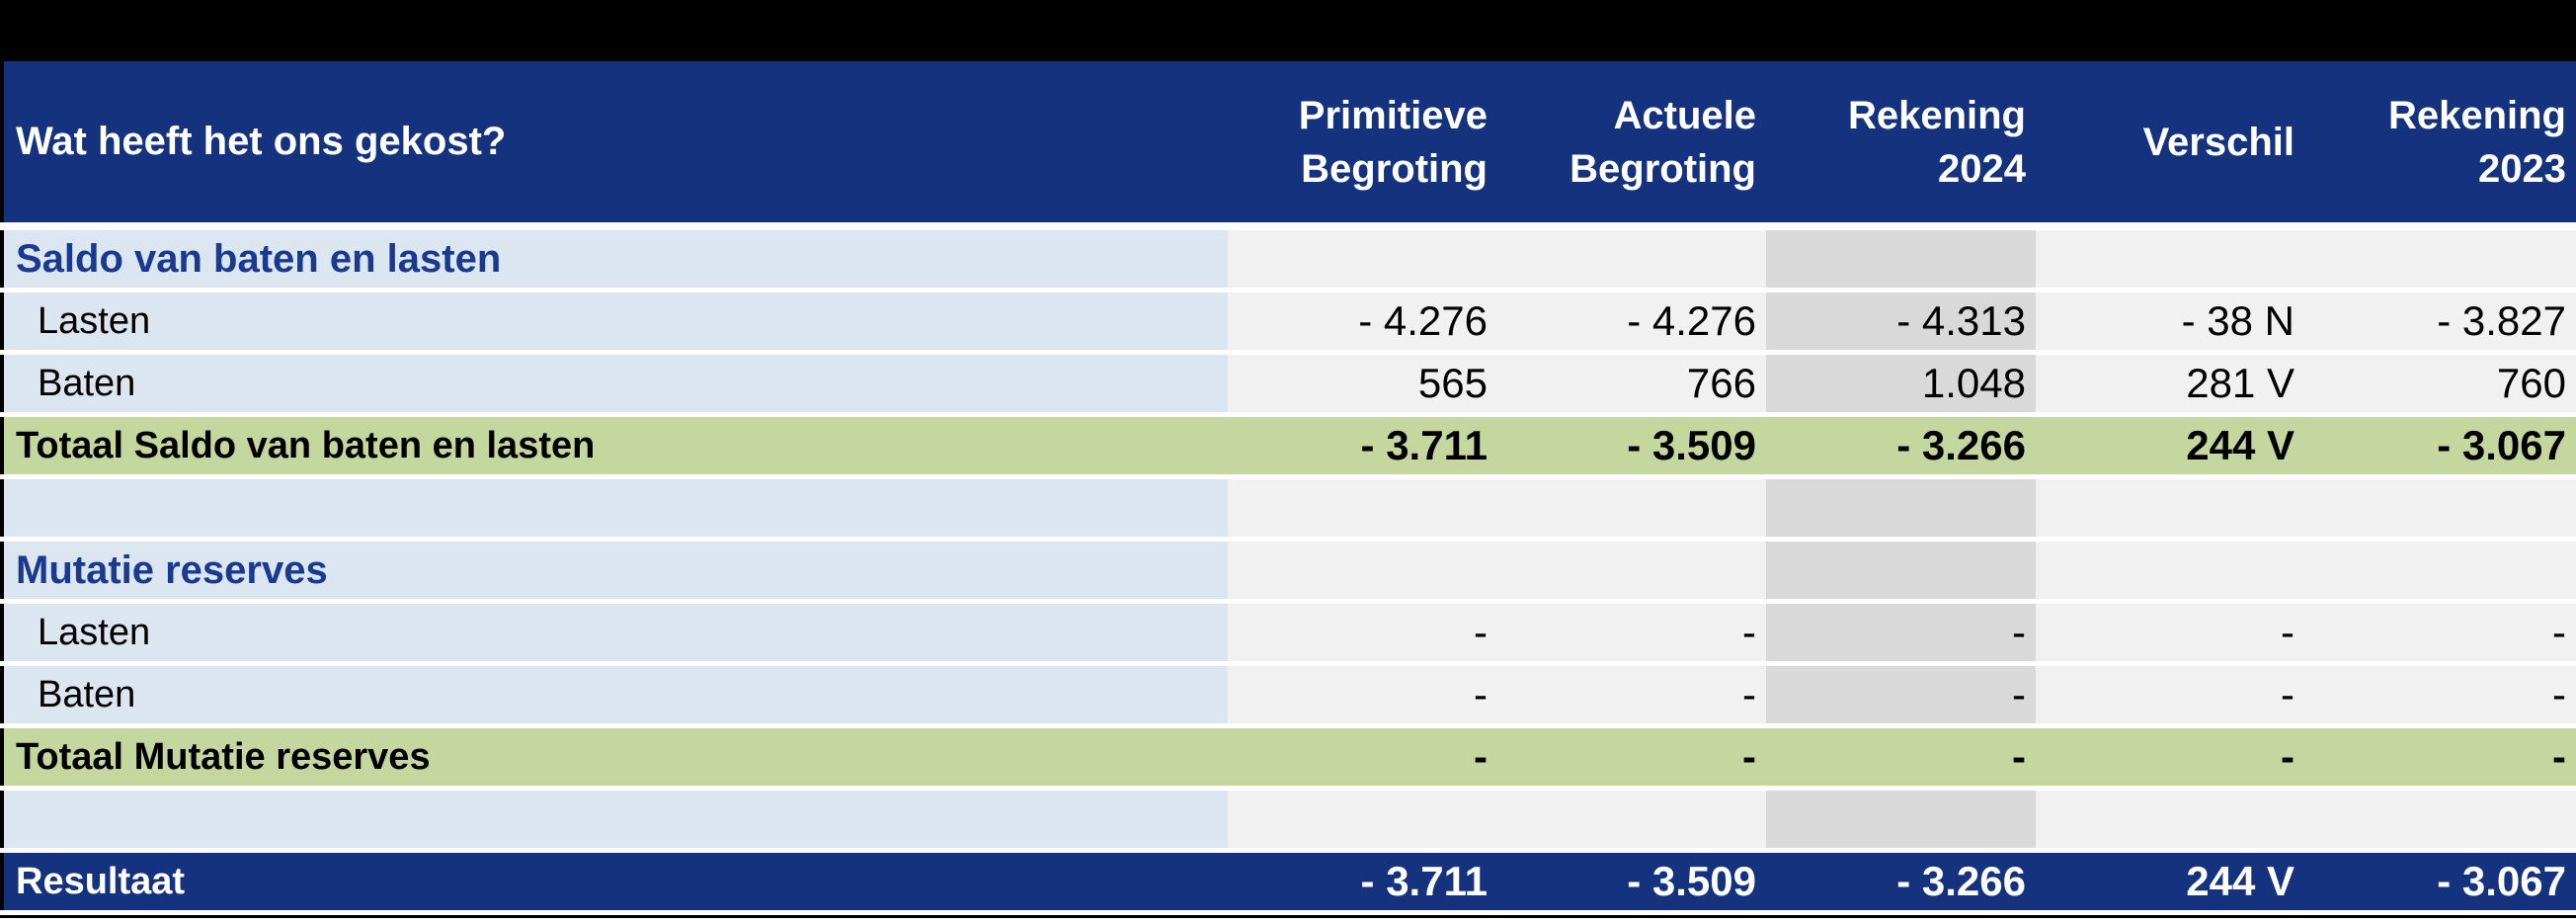 Image resolution: width=2576 pixels, height=923 pixels. What do you see at coordinates (2440, 383) in the screenshot?
I see `value-cell: 760` at bounding box center [2440, 383].